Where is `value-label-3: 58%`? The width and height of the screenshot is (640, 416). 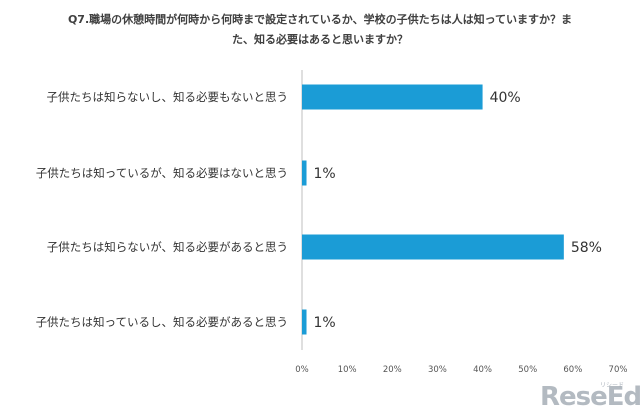 value-label-3: 58% is located at coordinates (586, 248).